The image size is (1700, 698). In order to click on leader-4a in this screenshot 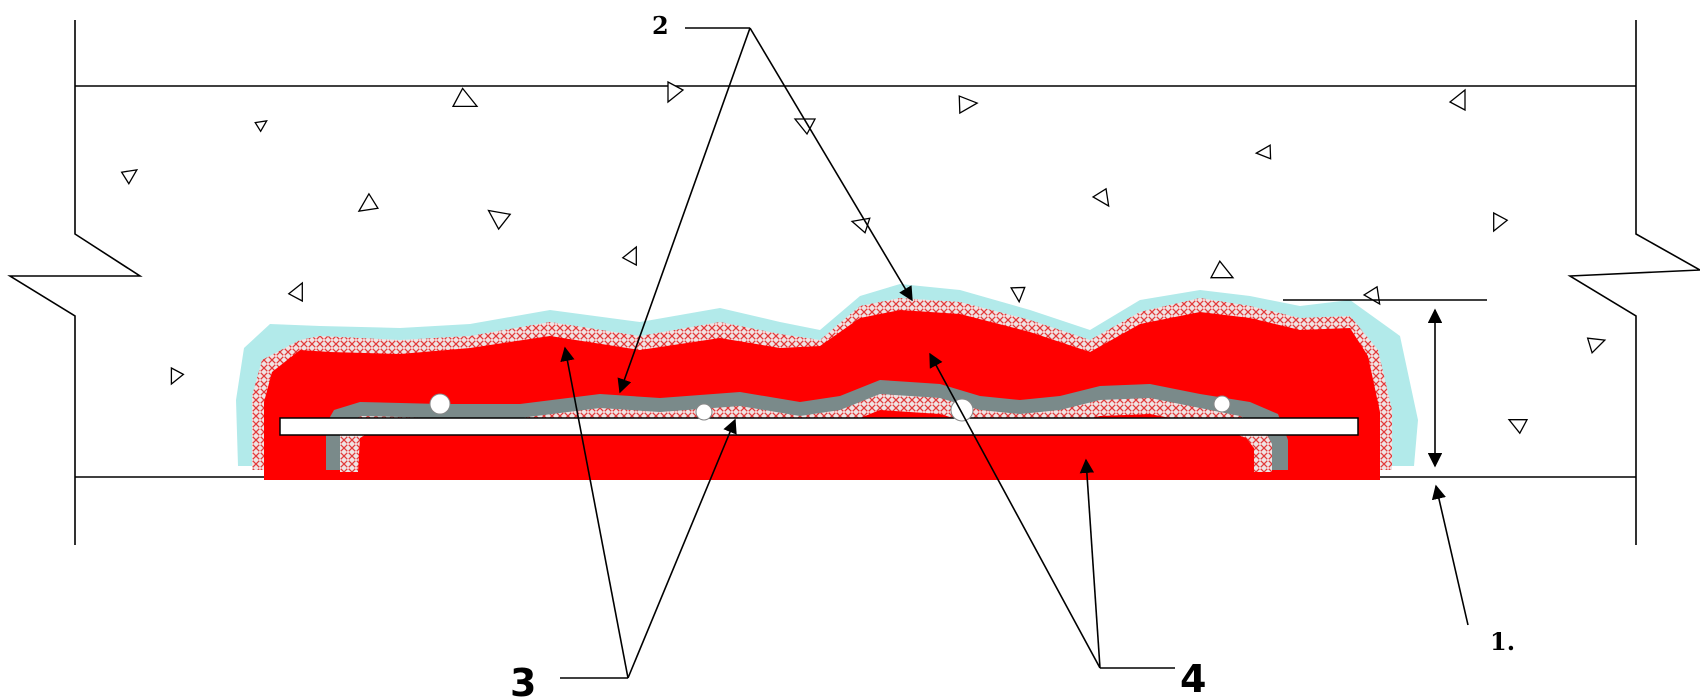, I will do `click(1015, 510)`.